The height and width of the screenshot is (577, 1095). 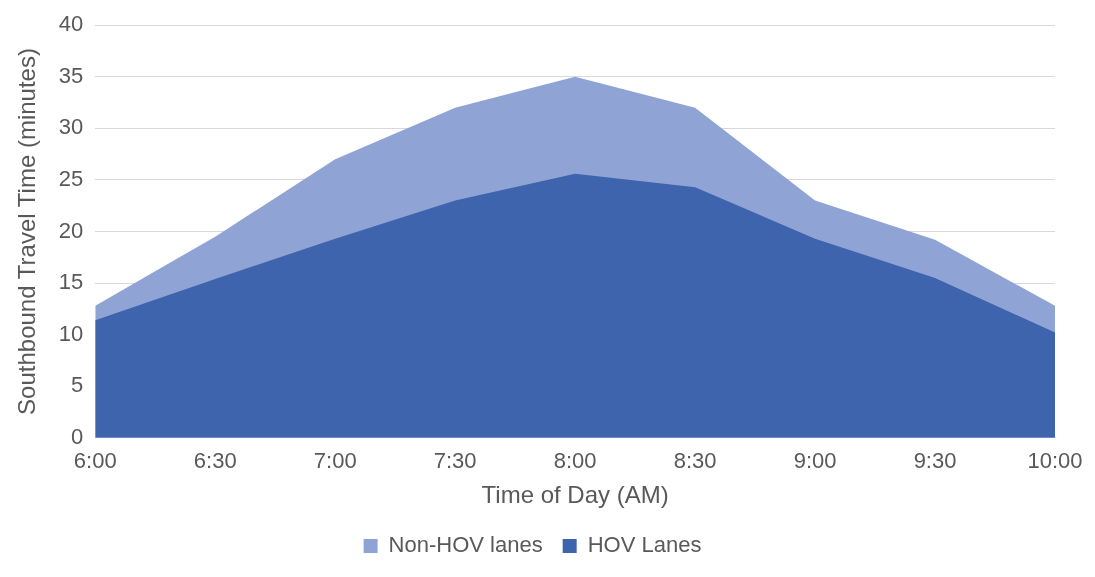 I want to click on y-tick-label: 35, so click(x=71, y=75).